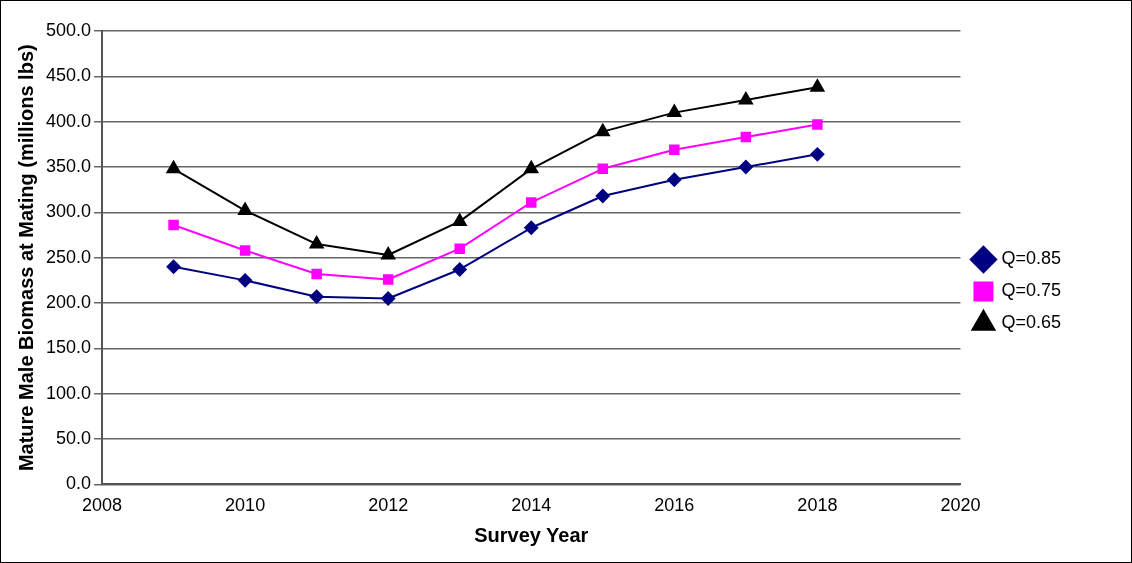 The image size is (1132, 563). I want to click on y-axis-title: Mature Male Biomass at Mating (millions lbs), so click(25, 258).